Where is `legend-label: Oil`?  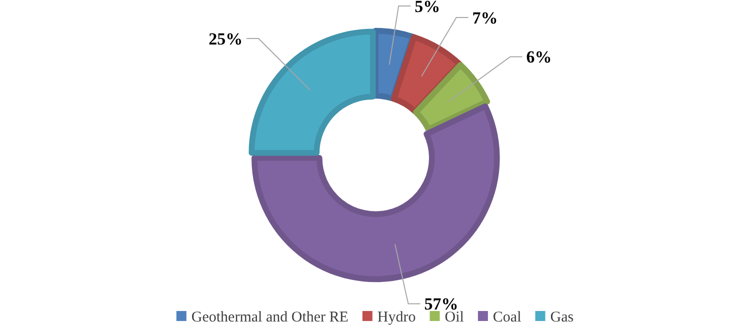 legend-label: Oil is located at coordinates (454, 317).